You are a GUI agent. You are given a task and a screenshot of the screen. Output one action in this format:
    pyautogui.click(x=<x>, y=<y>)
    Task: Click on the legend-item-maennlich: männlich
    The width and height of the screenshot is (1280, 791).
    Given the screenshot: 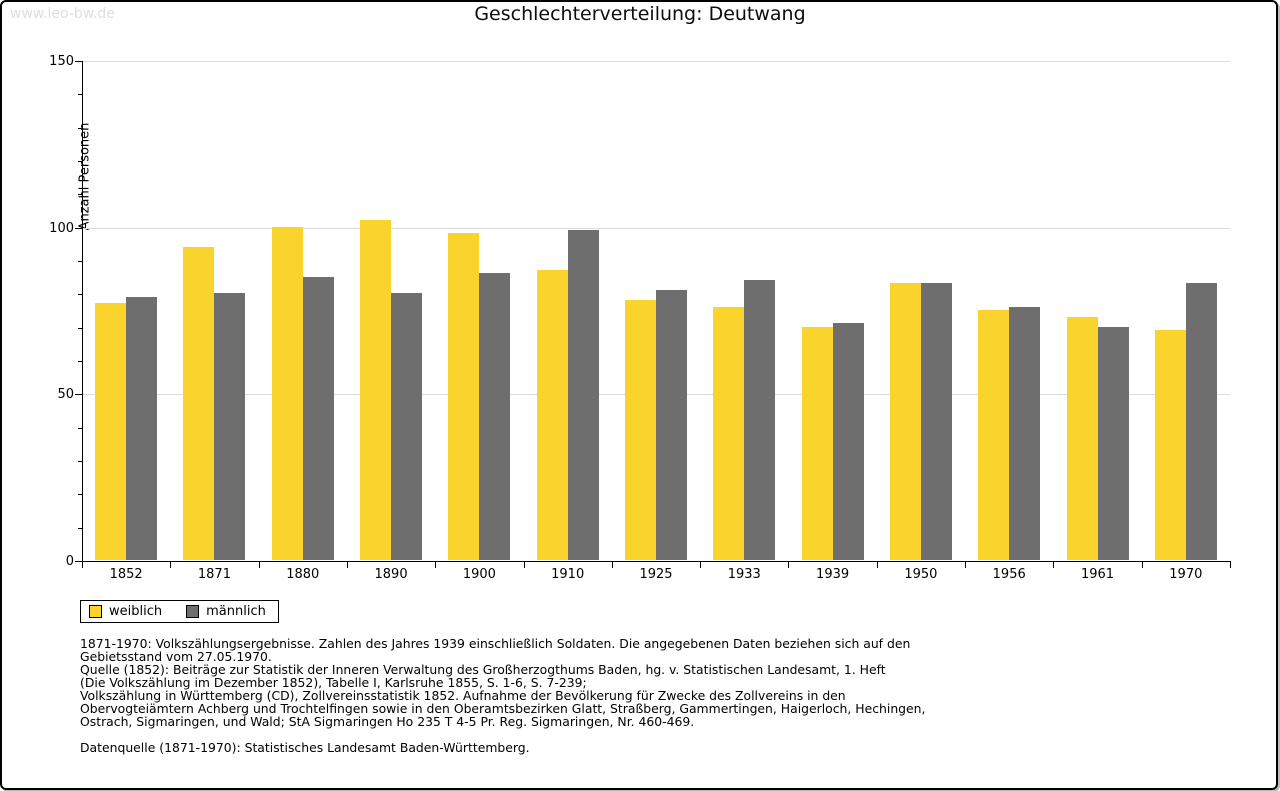 What is the action you would take?
    pyautogui.click(x=226, y=611)
    